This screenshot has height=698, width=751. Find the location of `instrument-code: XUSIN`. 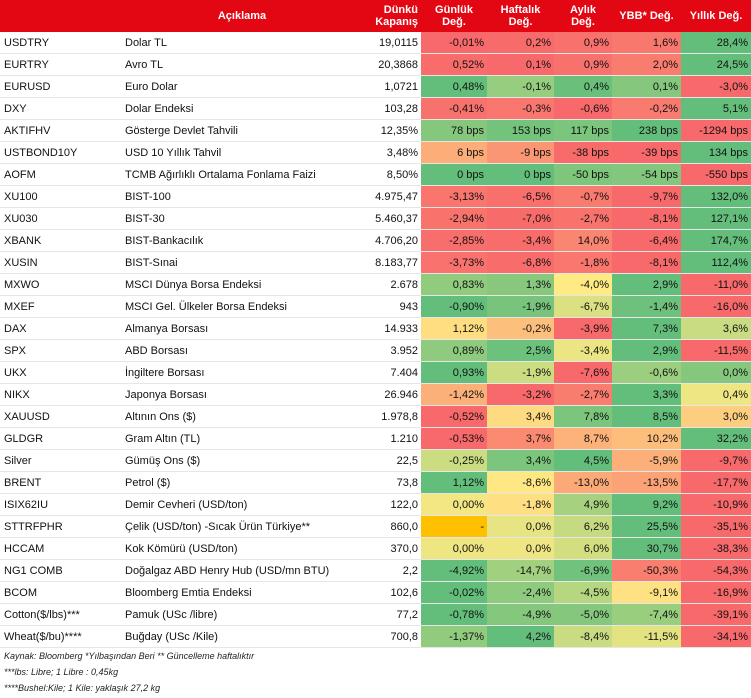

instrument-code: XUSIN is located at coordinates (61, 262).